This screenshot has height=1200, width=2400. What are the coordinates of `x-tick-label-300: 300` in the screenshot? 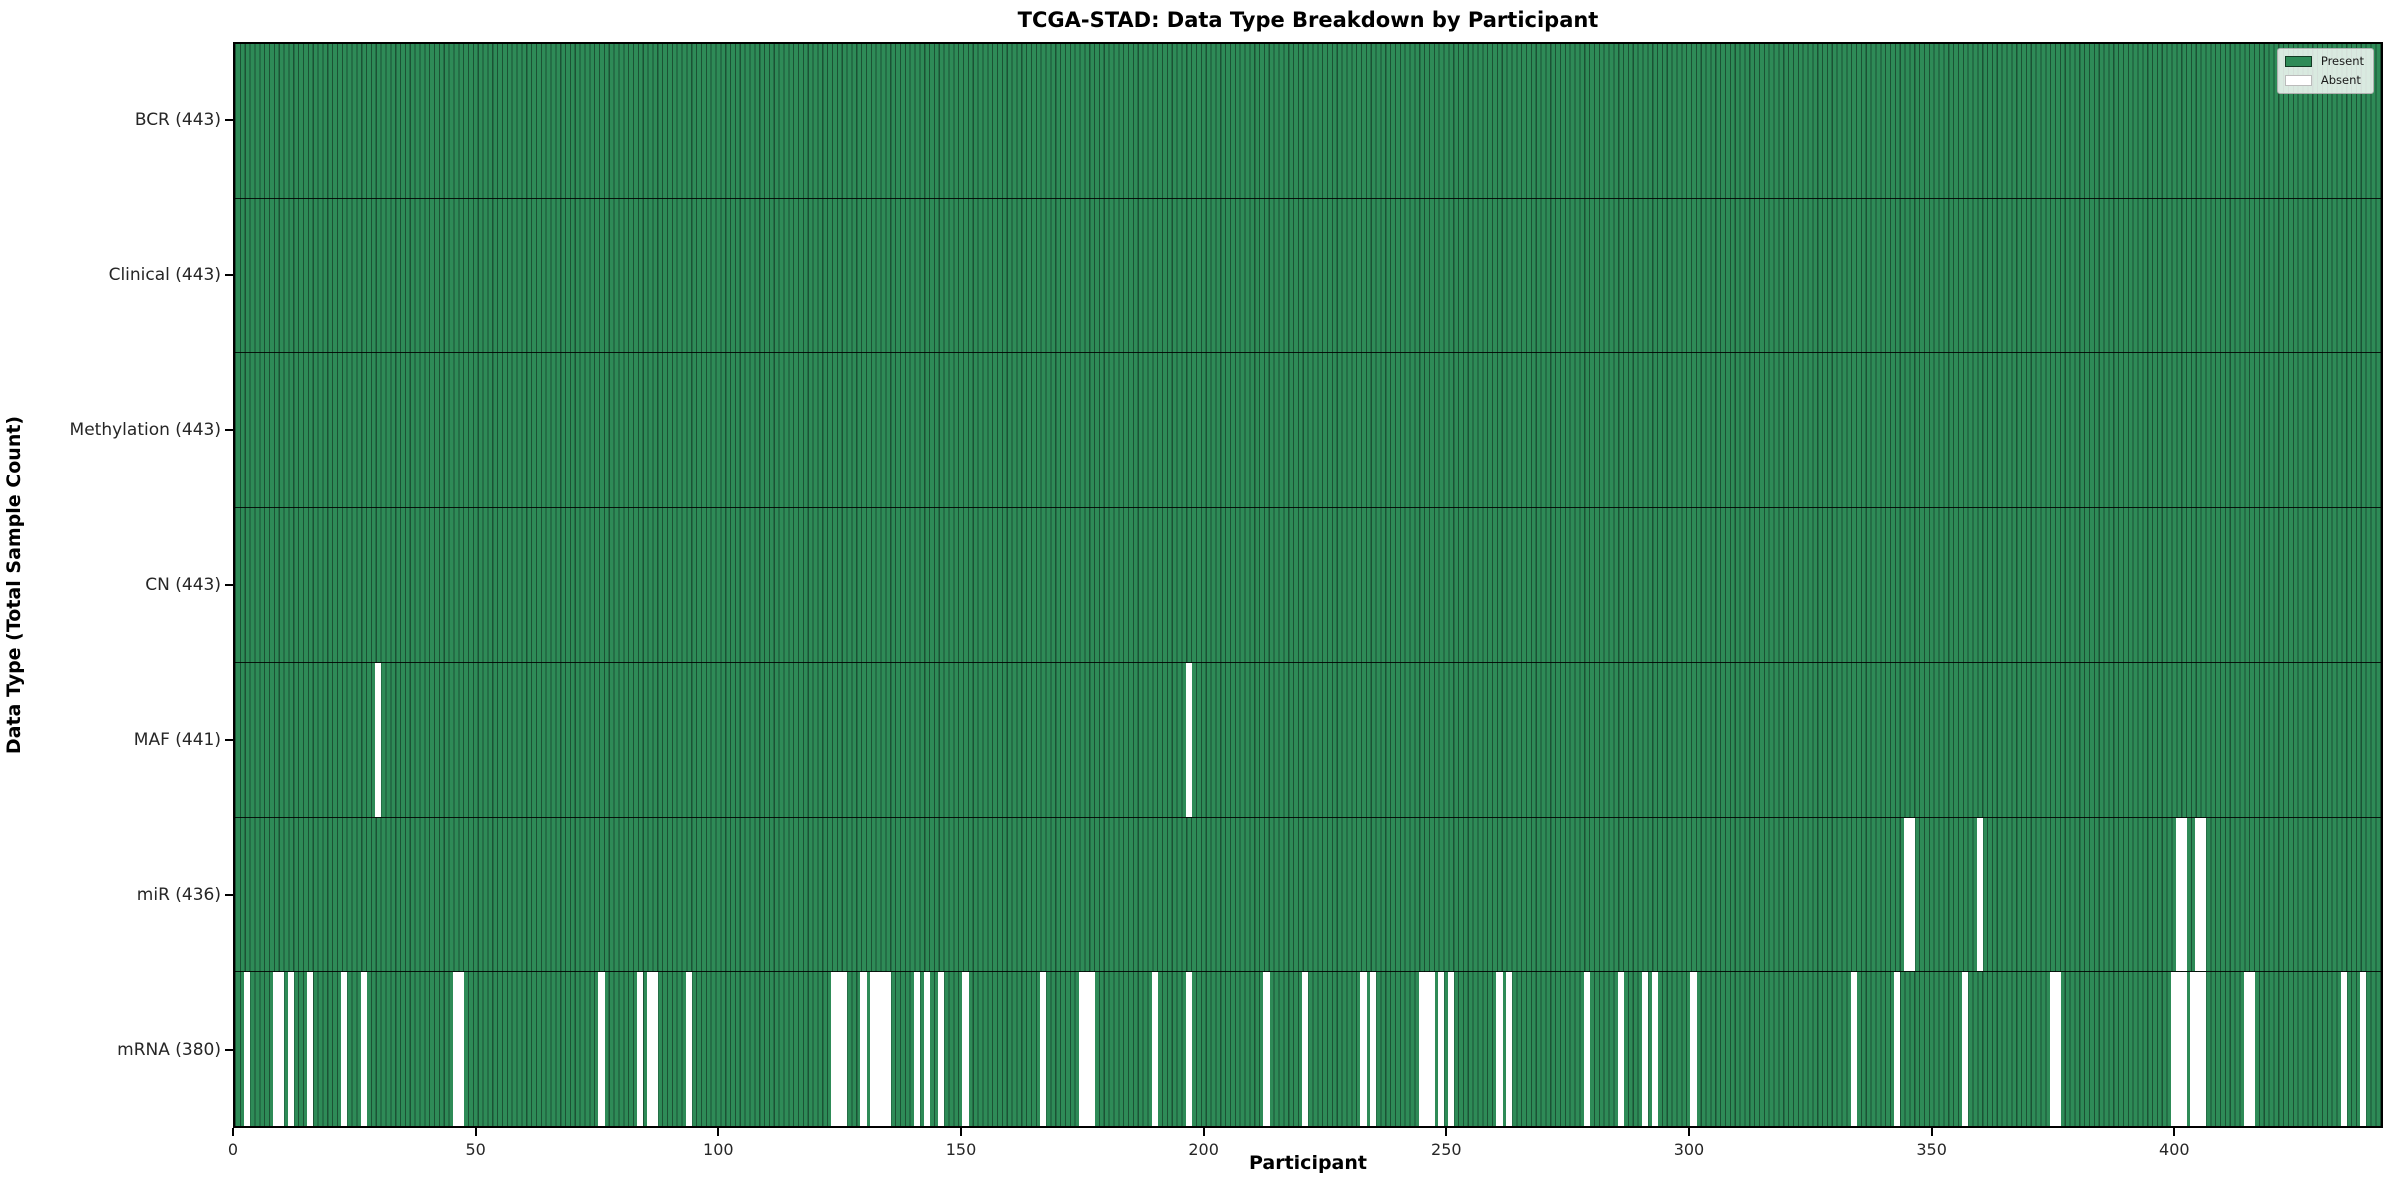 It's located at (1689, 1149).